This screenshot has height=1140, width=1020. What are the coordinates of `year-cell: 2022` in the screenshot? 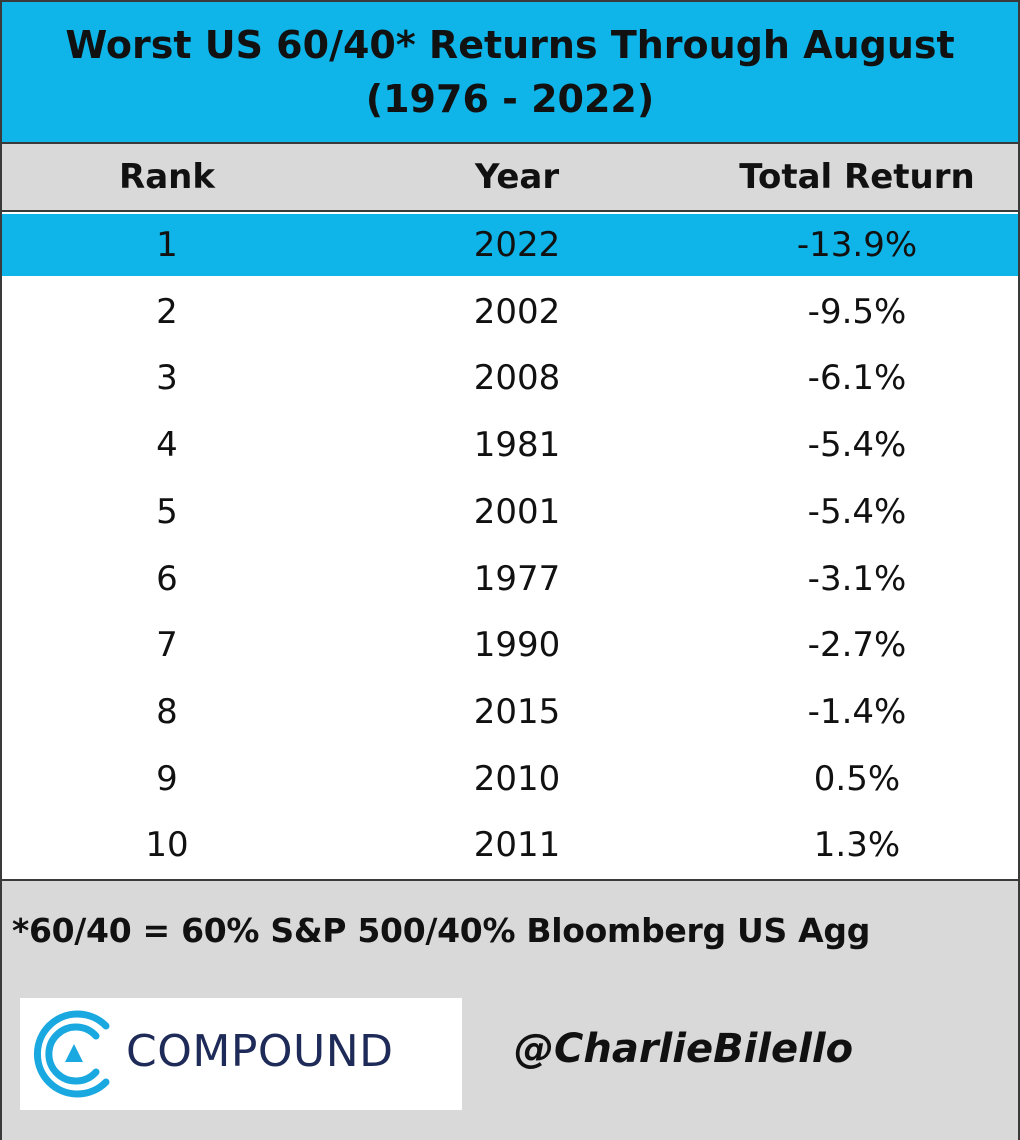 It's located at (517, 245).